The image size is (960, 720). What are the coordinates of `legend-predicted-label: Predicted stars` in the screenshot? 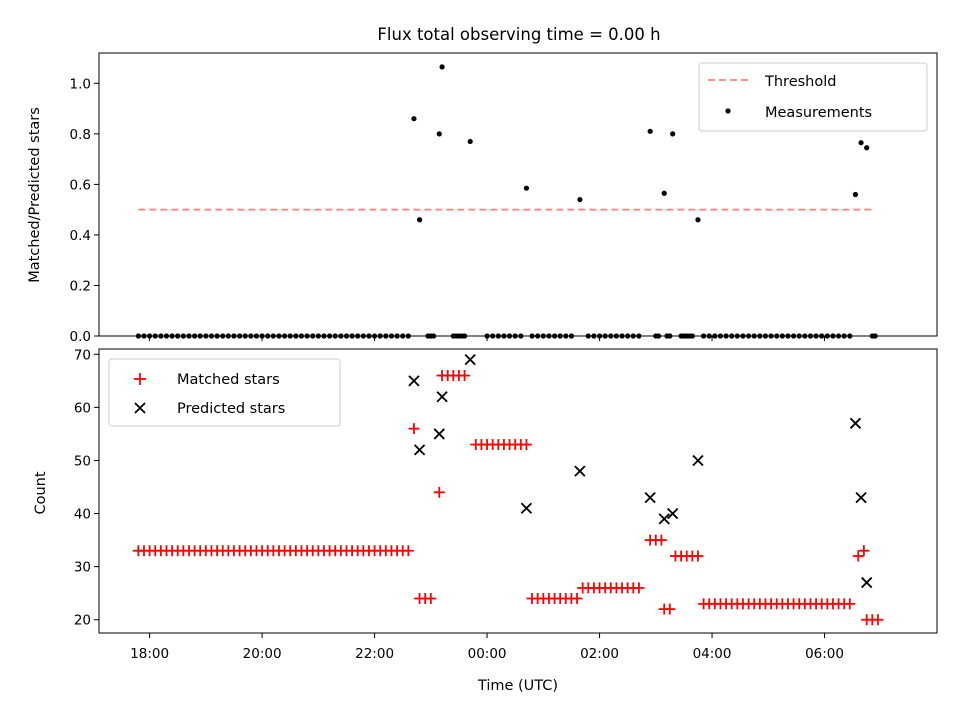 It's located at (231, 409).